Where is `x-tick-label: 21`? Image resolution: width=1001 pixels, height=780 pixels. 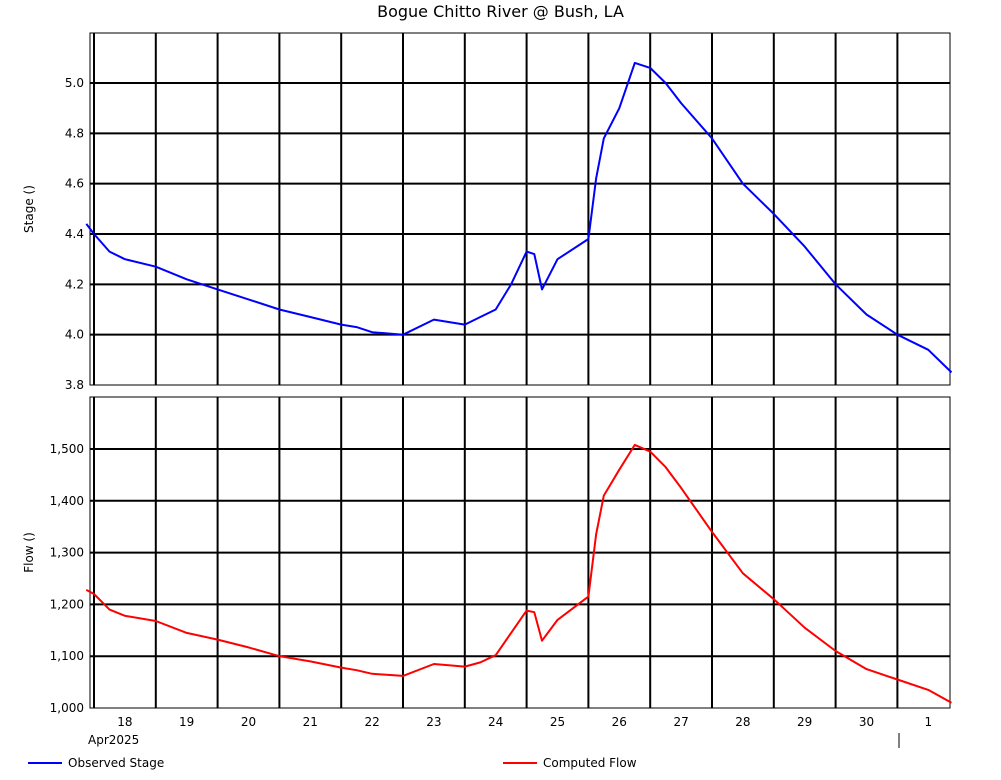
x-tick-label: 21 is located at coordinates (310, 722).